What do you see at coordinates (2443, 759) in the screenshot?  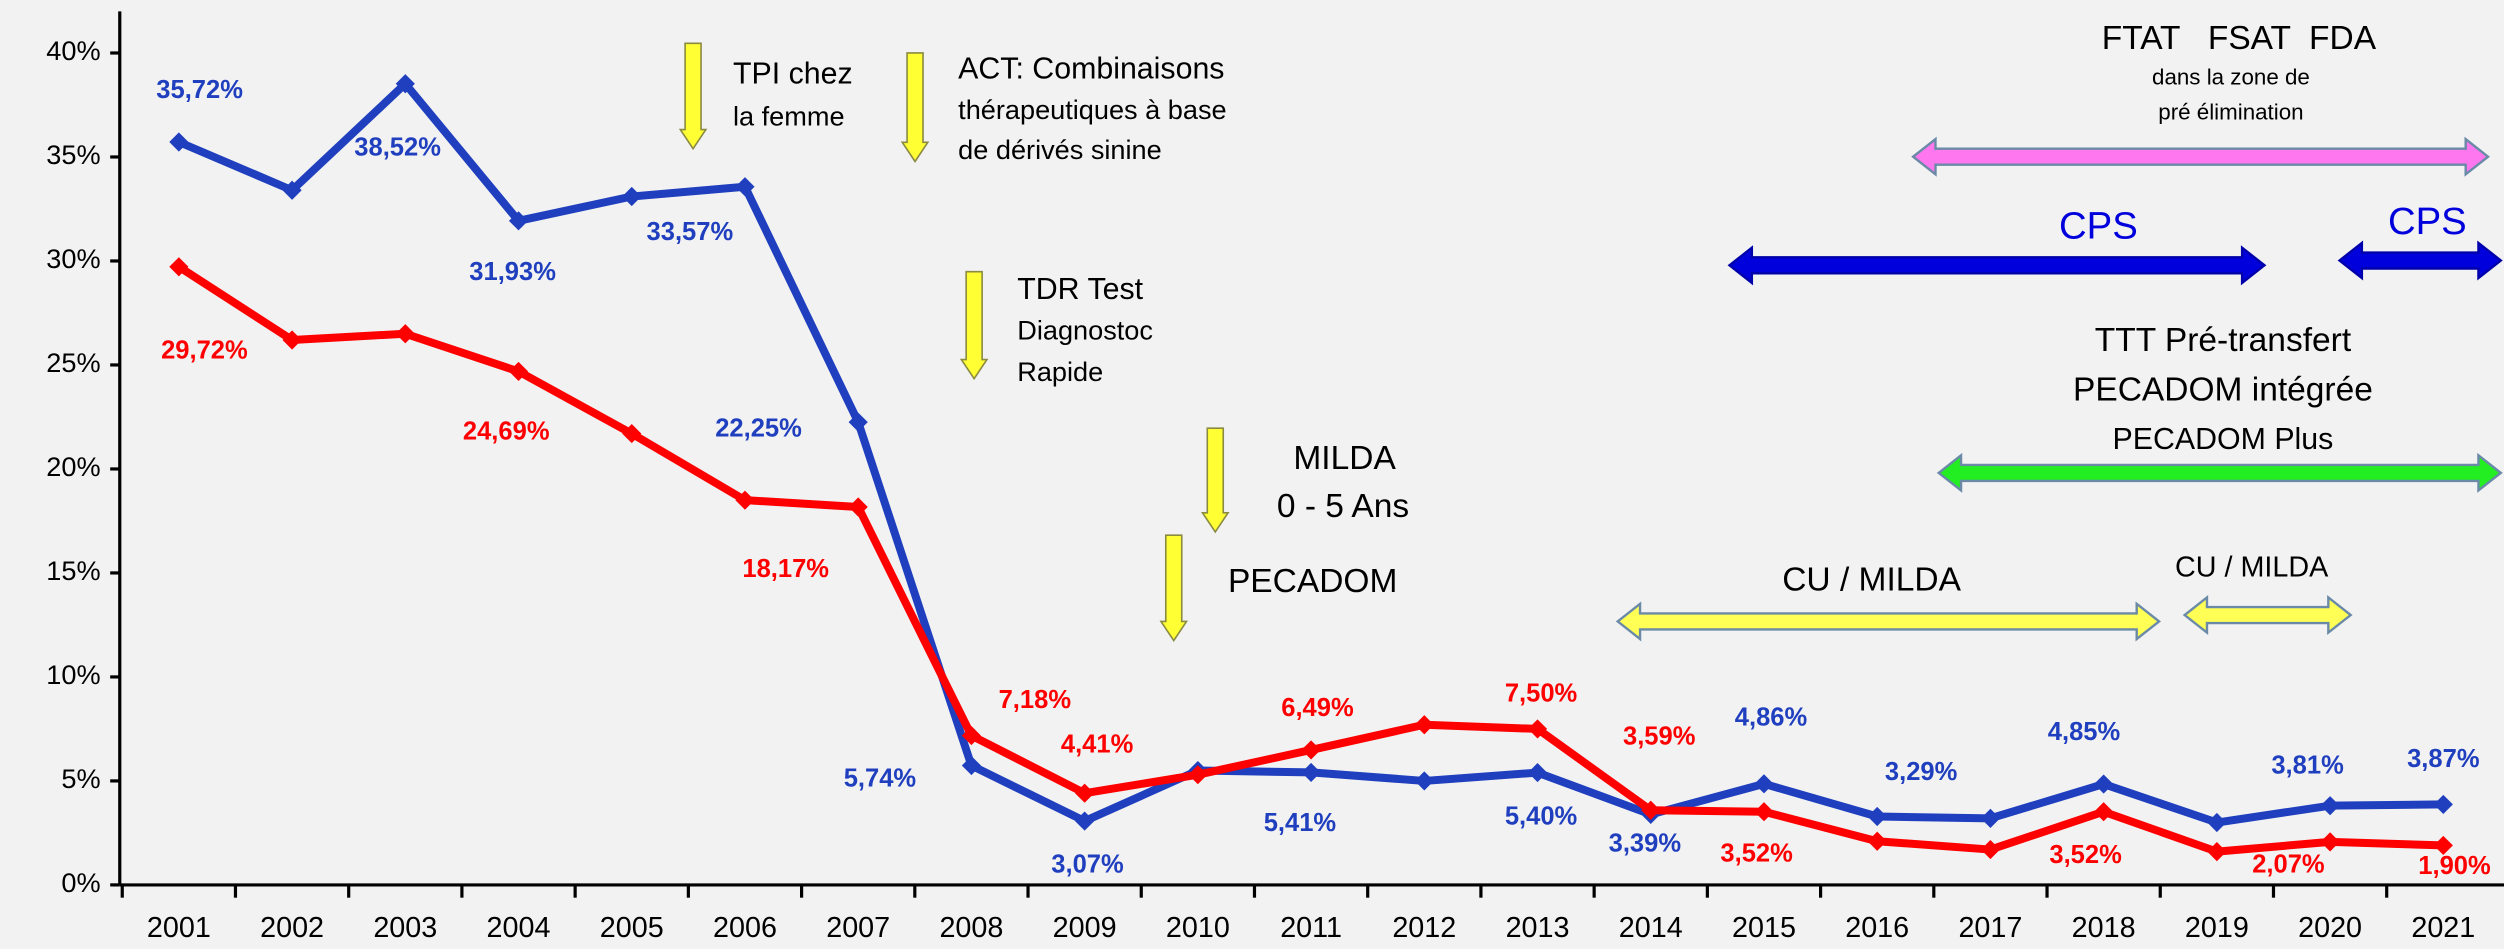 I see `data-label: 3,87%` at bounding box center [2443, 759].